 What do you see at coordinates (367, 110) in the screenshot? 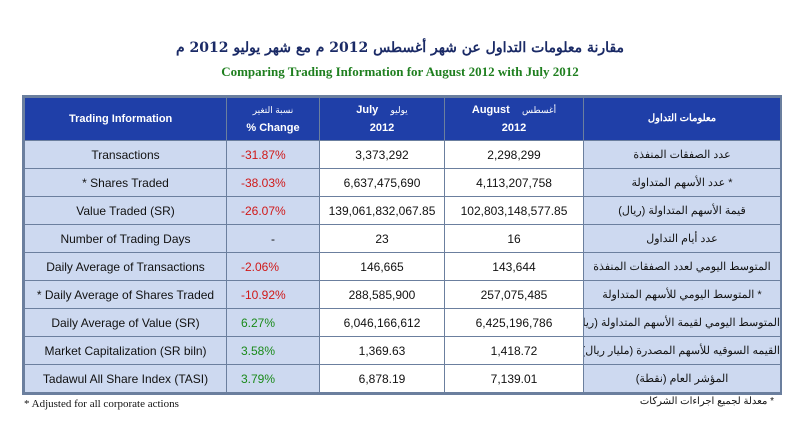
I see `header-july-english: July` at bounding box center [367, 110].